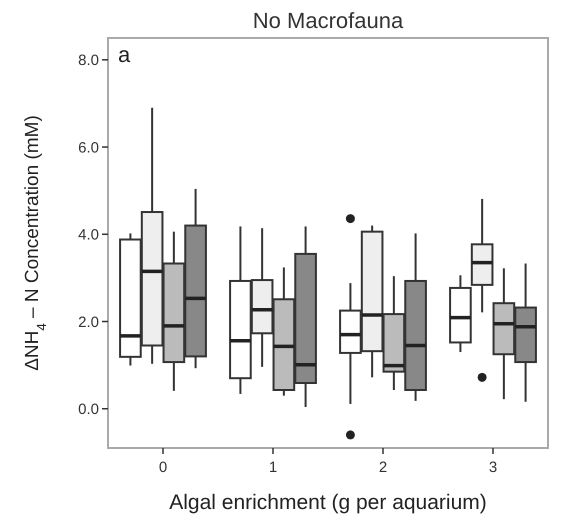 The width and height of the screenshot is (564, 531). What do you see at coordinates (88, 409) in the screenshot?
I see `y-tick-label: 0.0` at bounding box center [88, 409].